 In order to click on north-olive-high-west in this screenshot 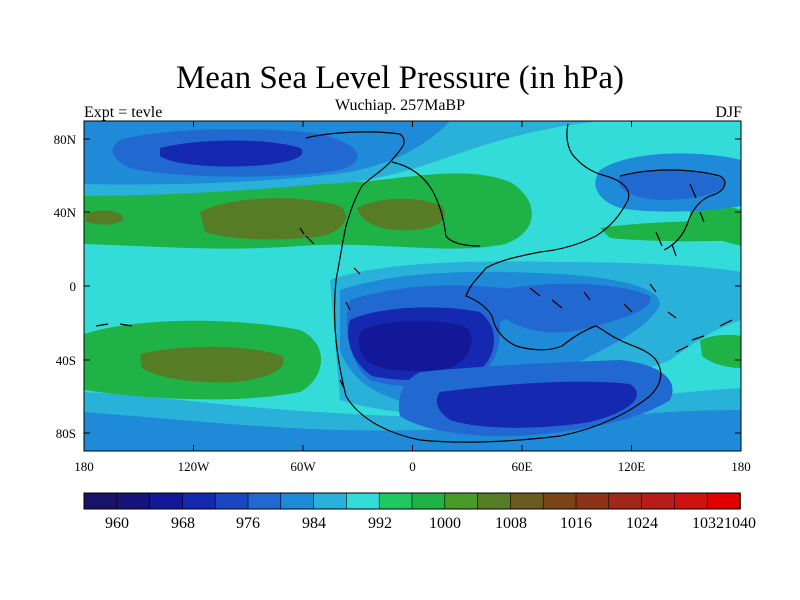, I will do `click(273, 219)`.